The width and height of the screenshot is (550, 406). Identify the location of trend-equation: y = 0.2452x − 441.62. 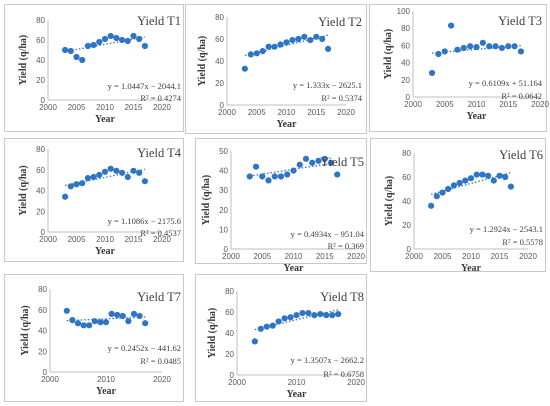
(144, 348).